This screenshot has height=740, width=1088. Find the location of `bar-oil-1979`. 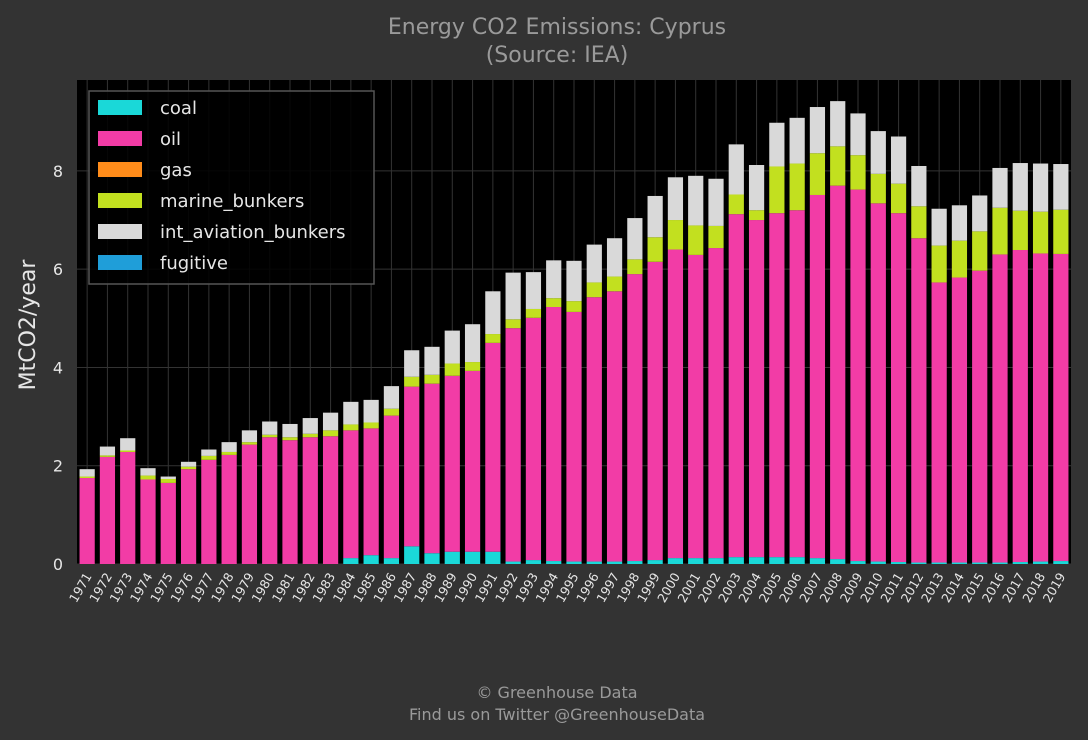

bar-oil-1979 is located at coordinates (249, 504).